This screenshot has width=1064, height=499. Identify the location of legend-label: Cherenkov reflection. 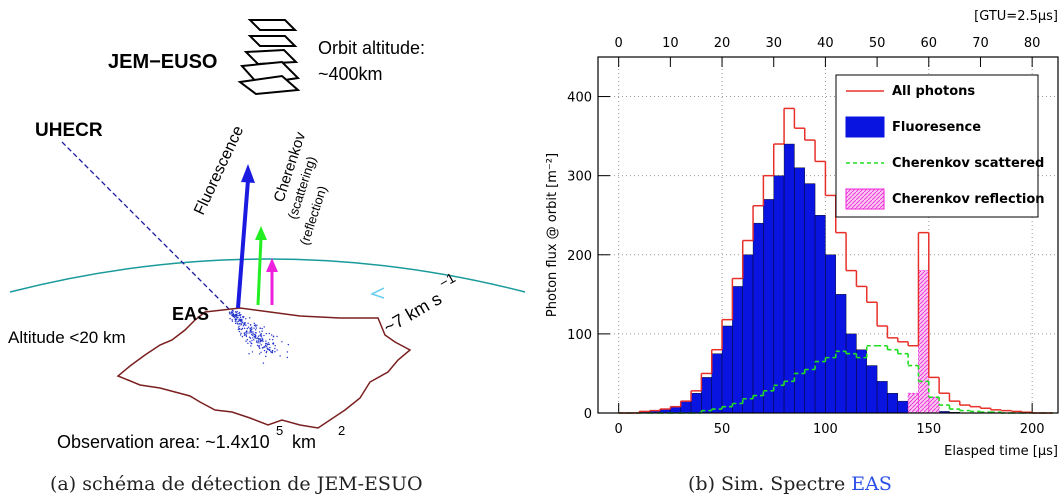
(968, 199).